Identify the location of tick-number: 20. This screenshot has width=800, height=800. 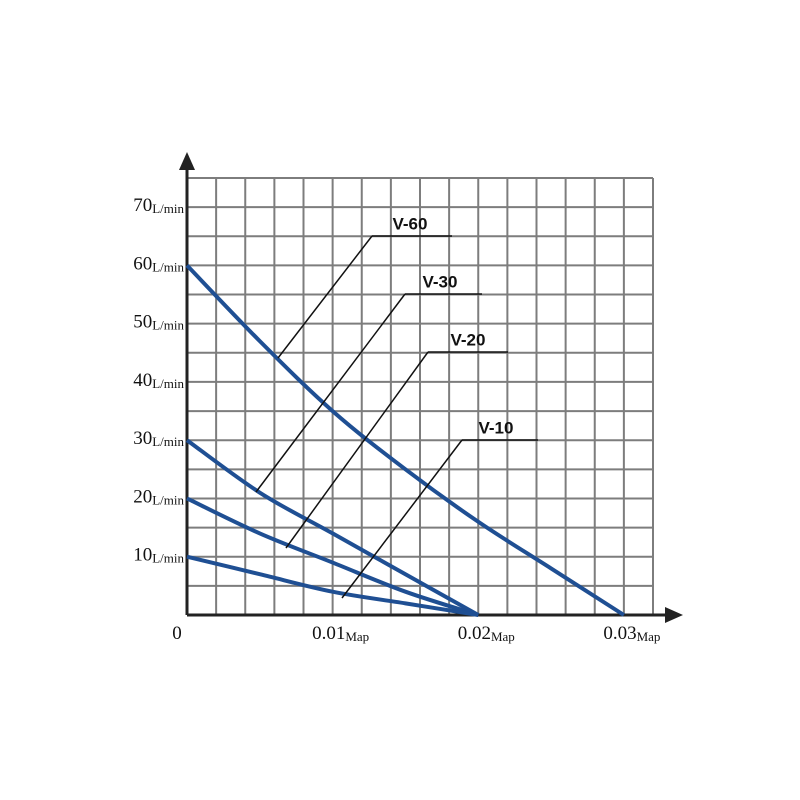
(142, 497).